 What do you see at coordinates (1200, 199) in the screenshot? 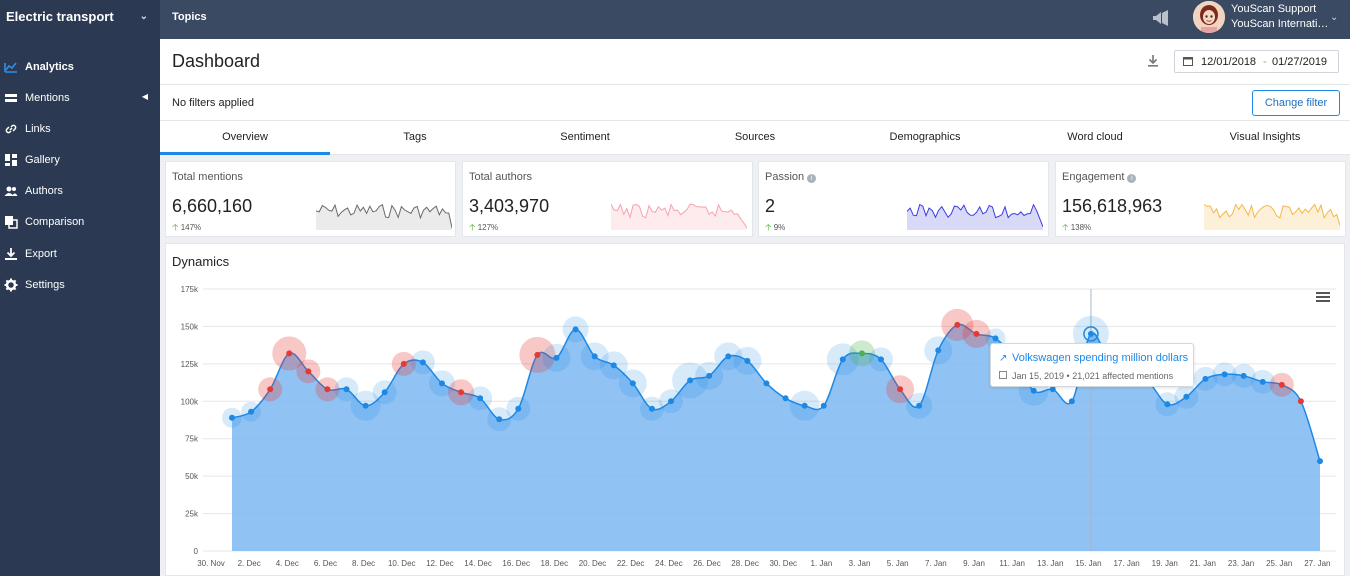
I see `card-engagement: Engagement i 156,618,963 🡡 138%` at bounding box center [1200, 199].